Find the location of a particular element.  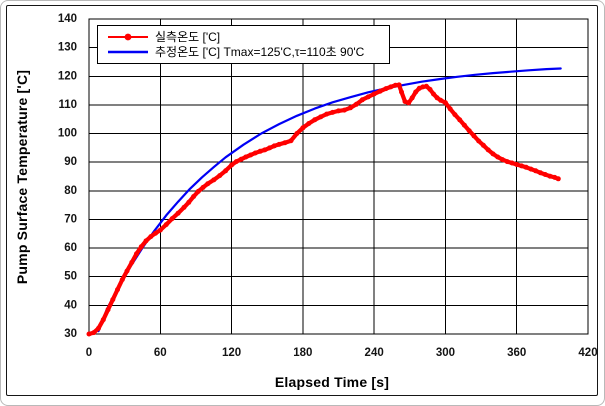

y-tick-label: 40 is located at coordinates (70, 305).